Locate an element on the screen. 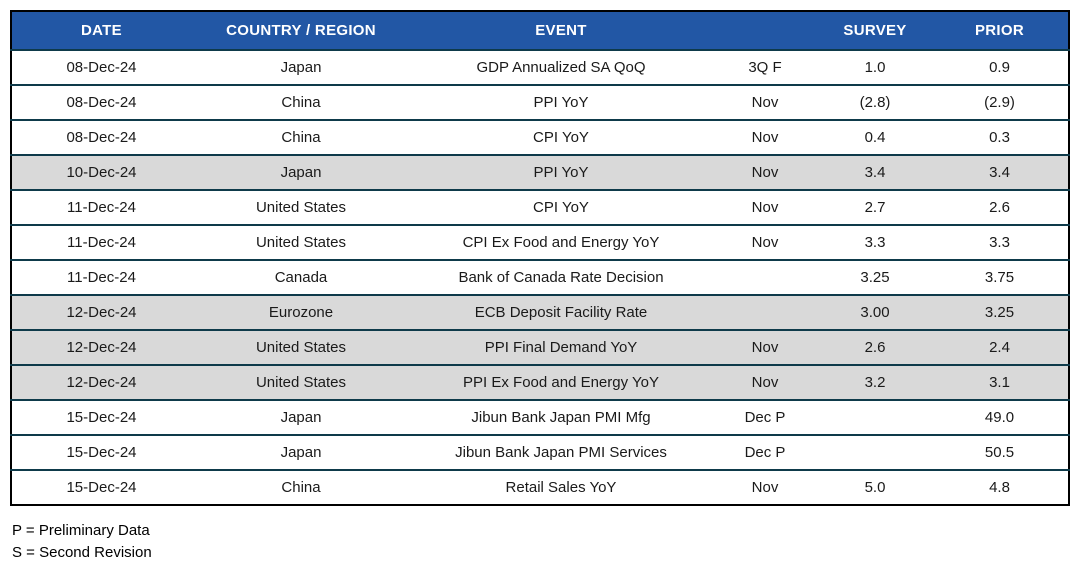  cell-prior: 3.4 is located at coordinates (1000, 172).